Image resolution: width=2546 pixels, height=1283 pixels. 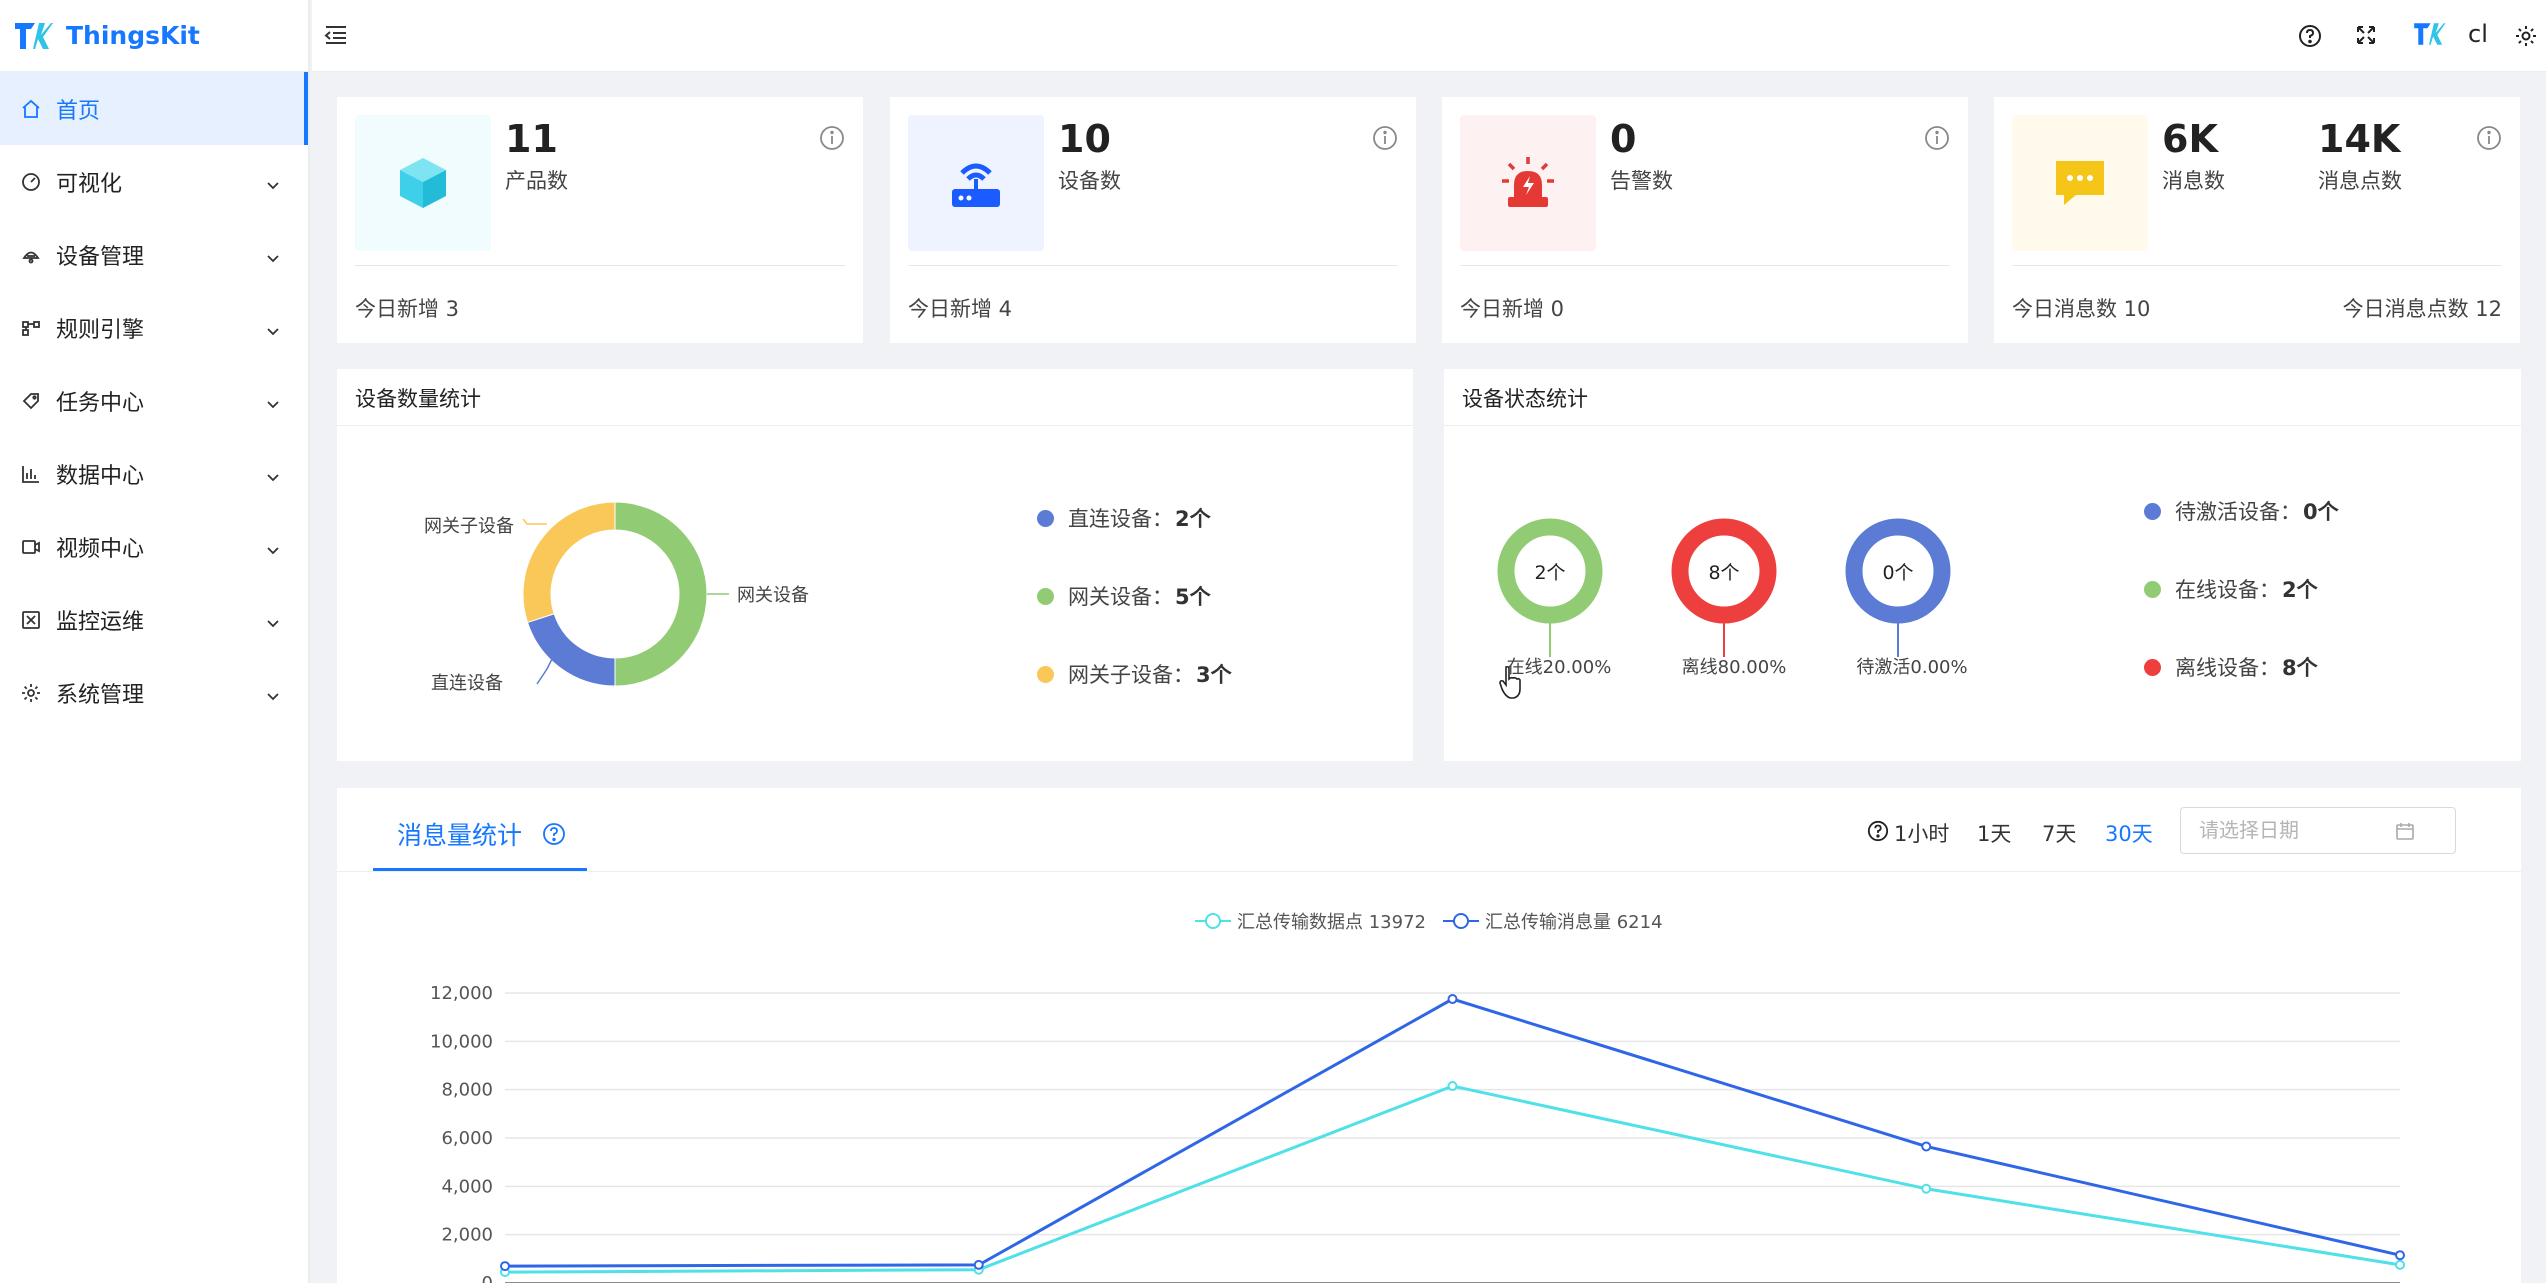 I want to click on chart-legend-item: 汇总传输消息量 6214, so click(x=1553, y=921).